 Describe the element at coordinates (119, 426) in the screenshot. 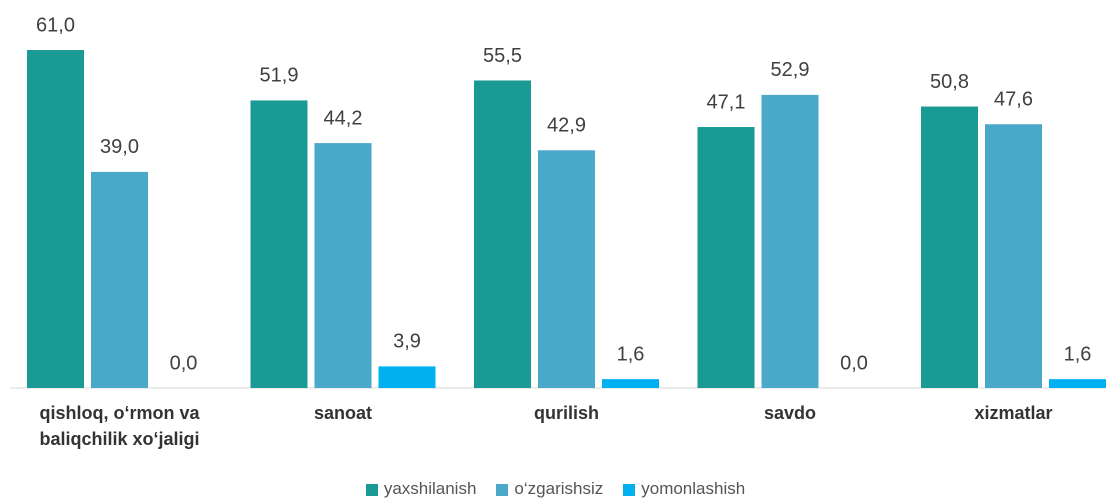

I see `x-tick-label: qishloq, o‘rmon va baliqchilik xo‘jaligi` at that location.